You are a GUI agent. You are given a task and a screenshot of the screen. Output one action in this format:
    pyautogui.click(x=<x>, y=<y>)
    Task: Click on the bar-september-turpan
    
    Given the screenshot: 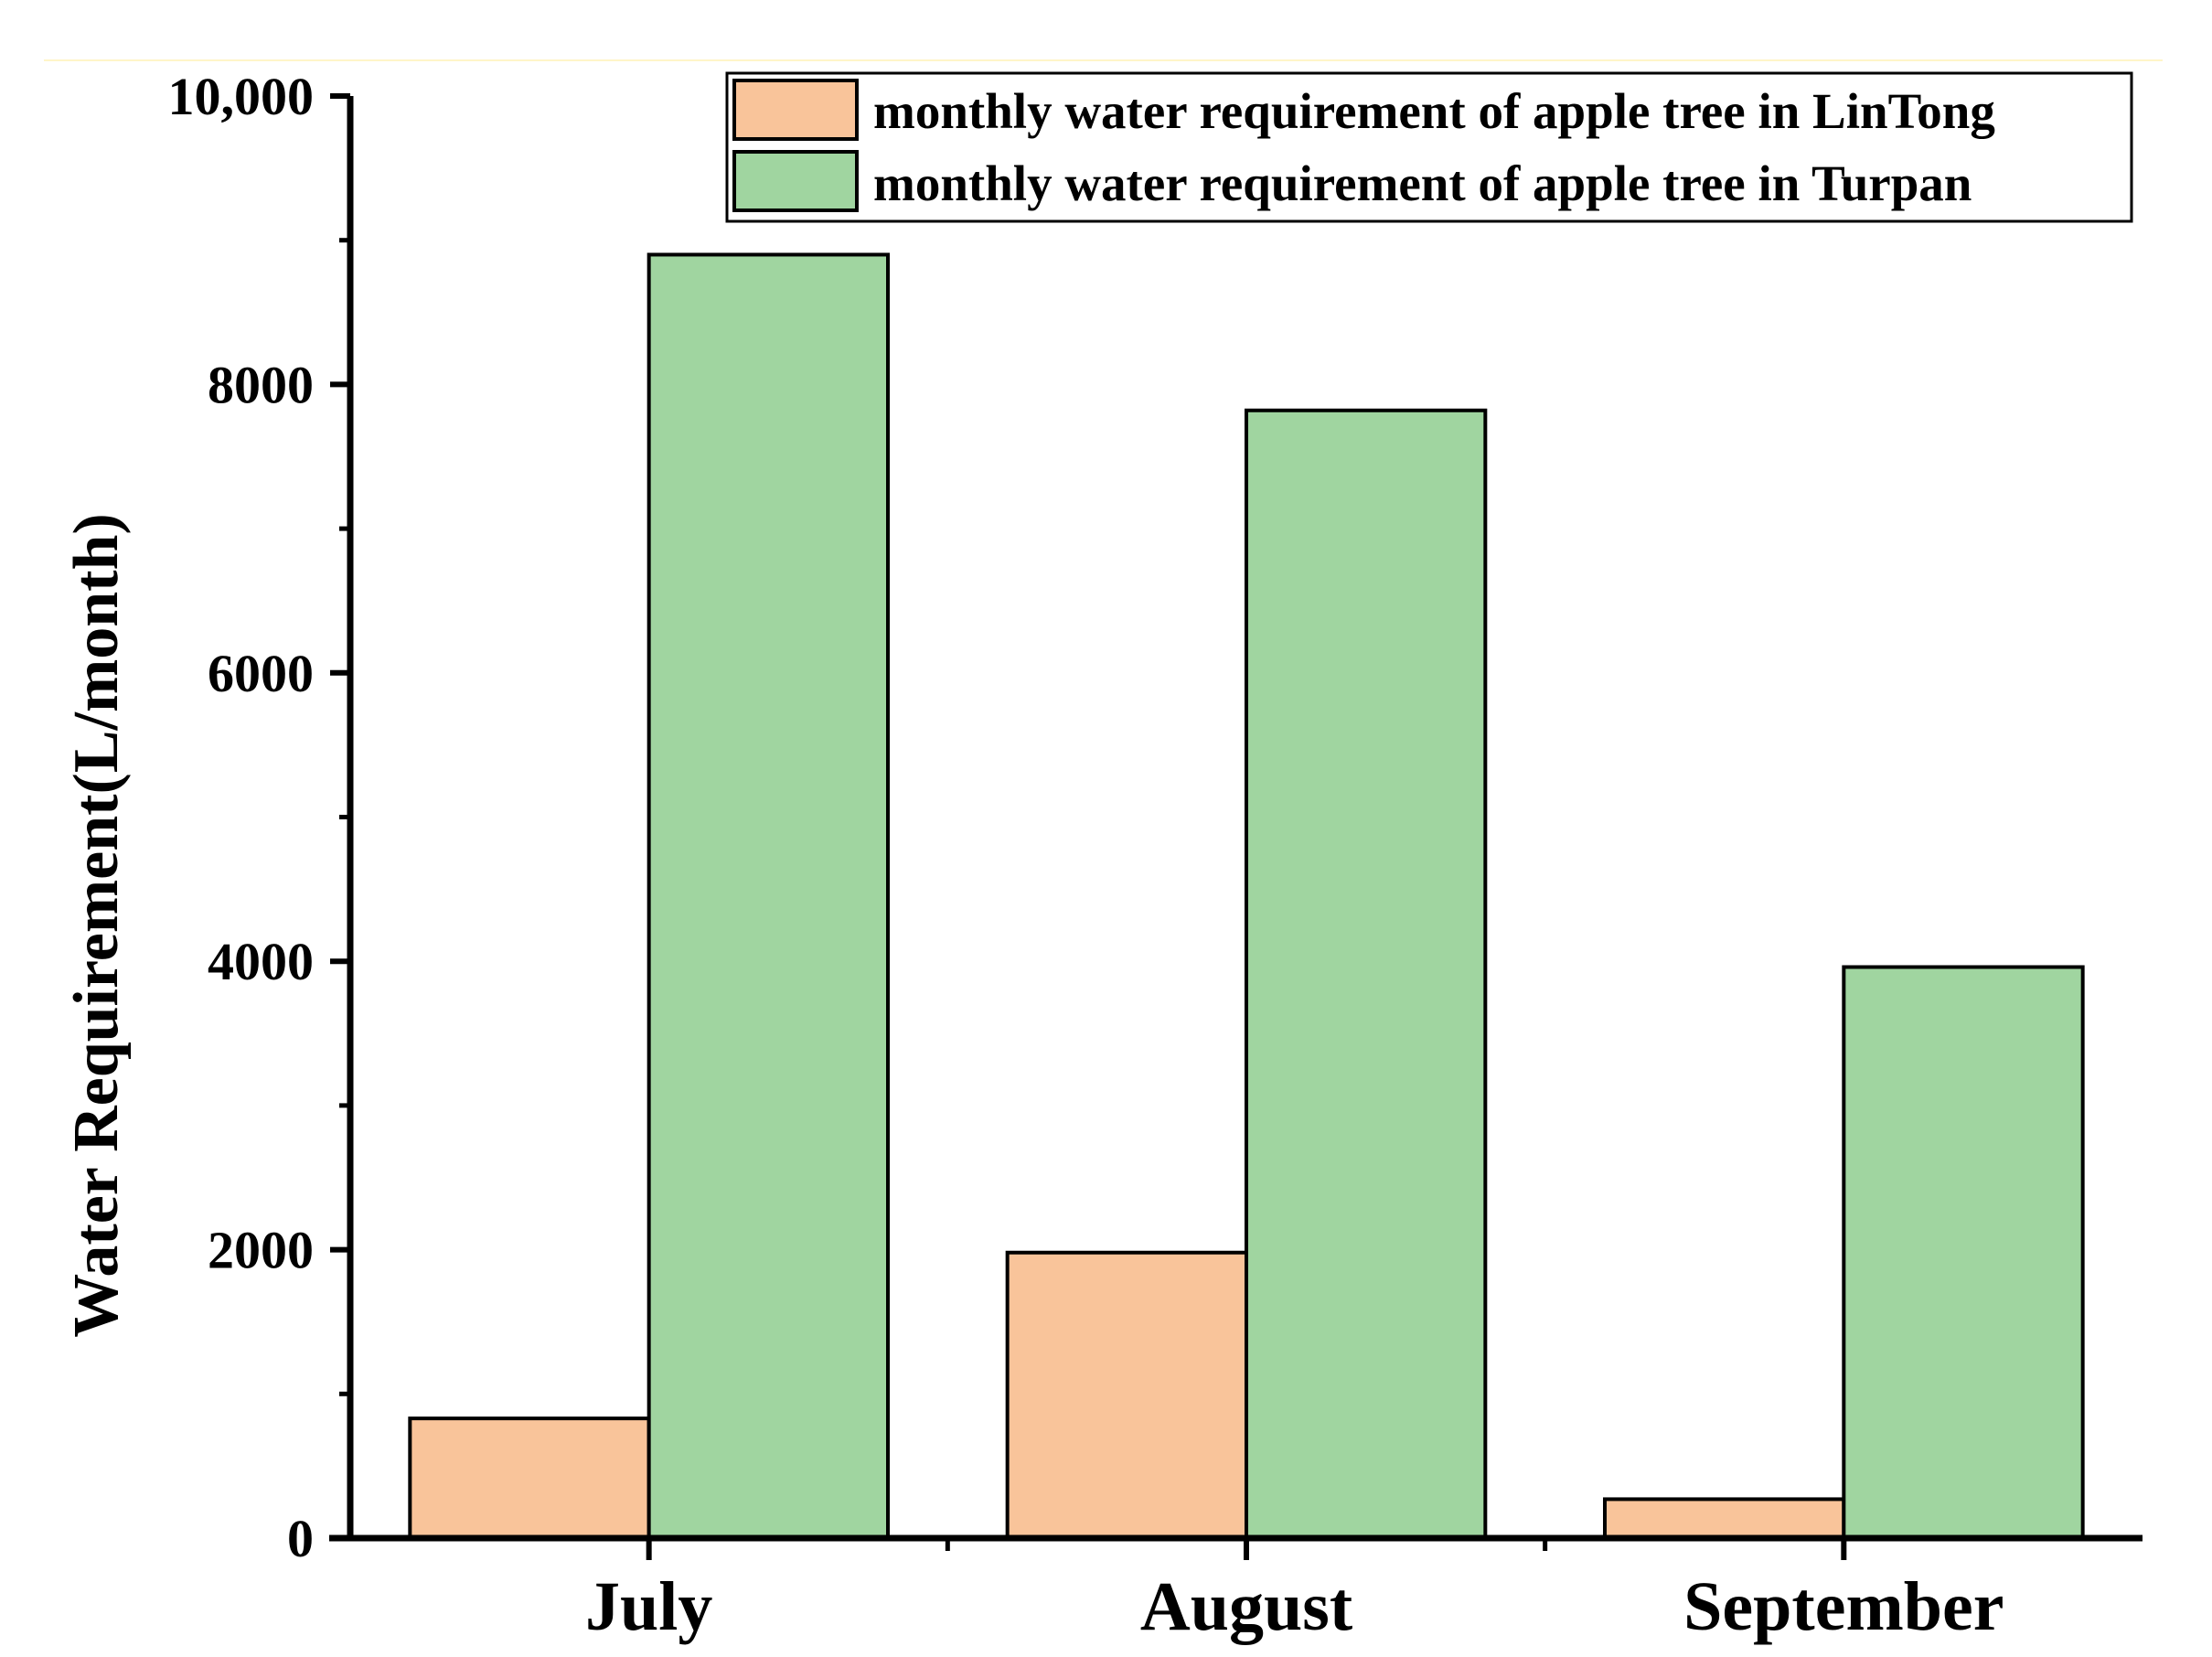 What is the action you would take?
    pyautogui.click(x=1964, y=1253)
    